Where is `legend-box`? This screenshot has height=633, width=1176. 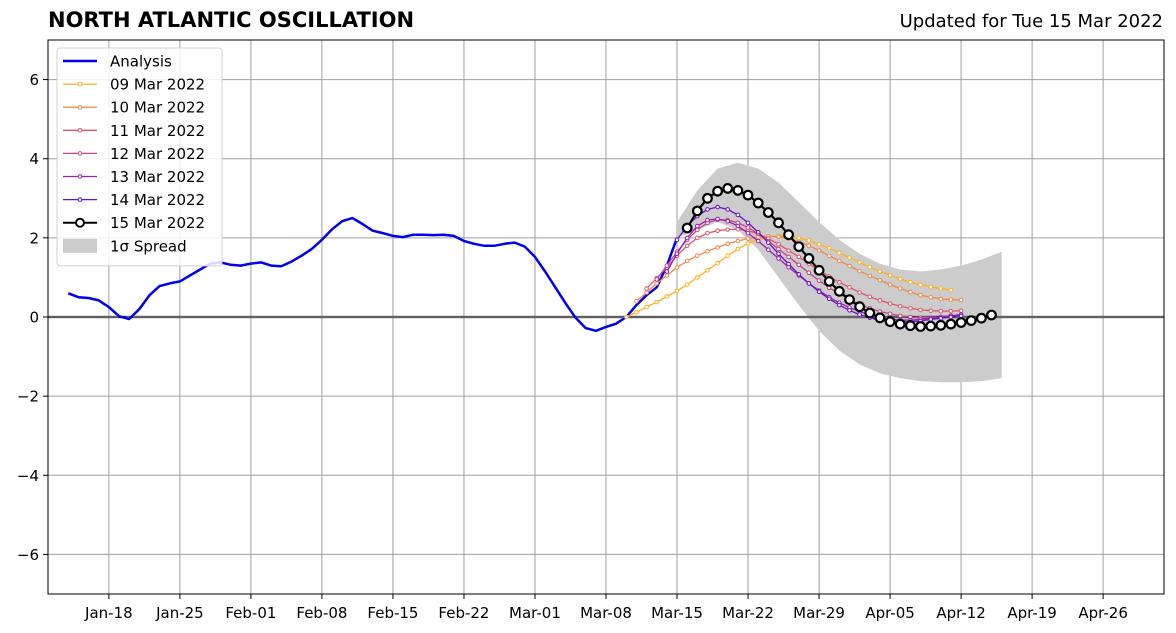
legend-box is located at coordinates (139, 157).